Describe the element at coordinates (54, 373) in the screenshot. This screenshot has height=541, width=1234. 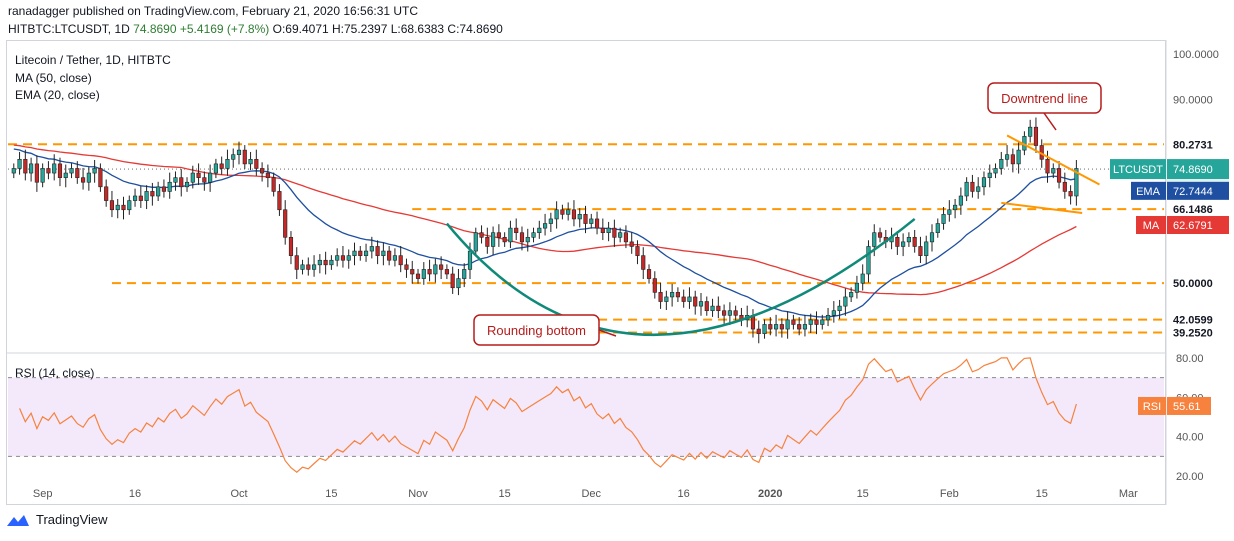
I see `rsi-label: RSI (14, close)` at that location.